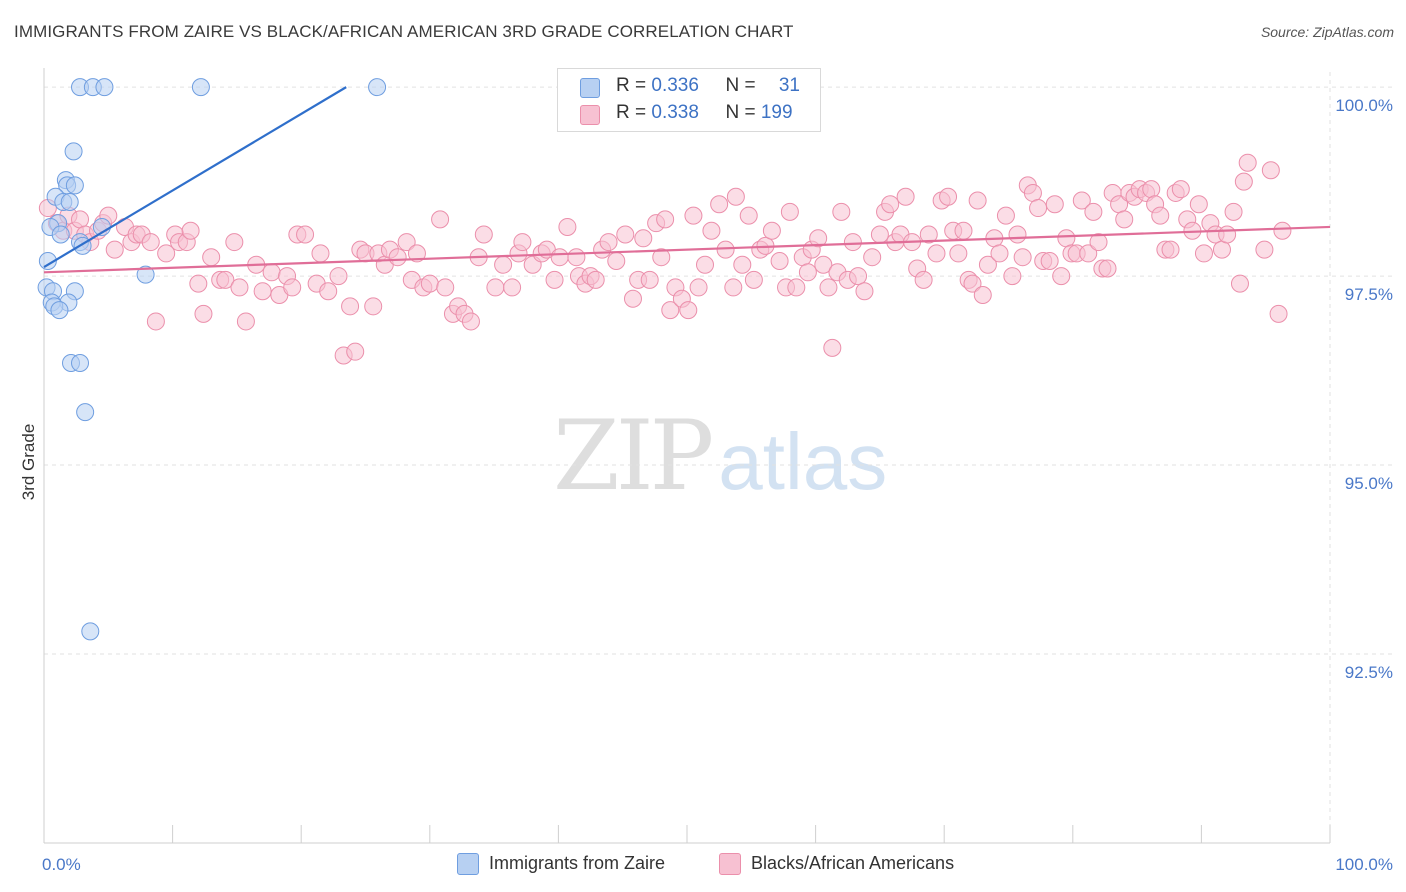  What do you see at coordinates (28, 462) in the screenshot?
I see `y-axis-title: 3rd Grade` at bounding box center [28, 462].